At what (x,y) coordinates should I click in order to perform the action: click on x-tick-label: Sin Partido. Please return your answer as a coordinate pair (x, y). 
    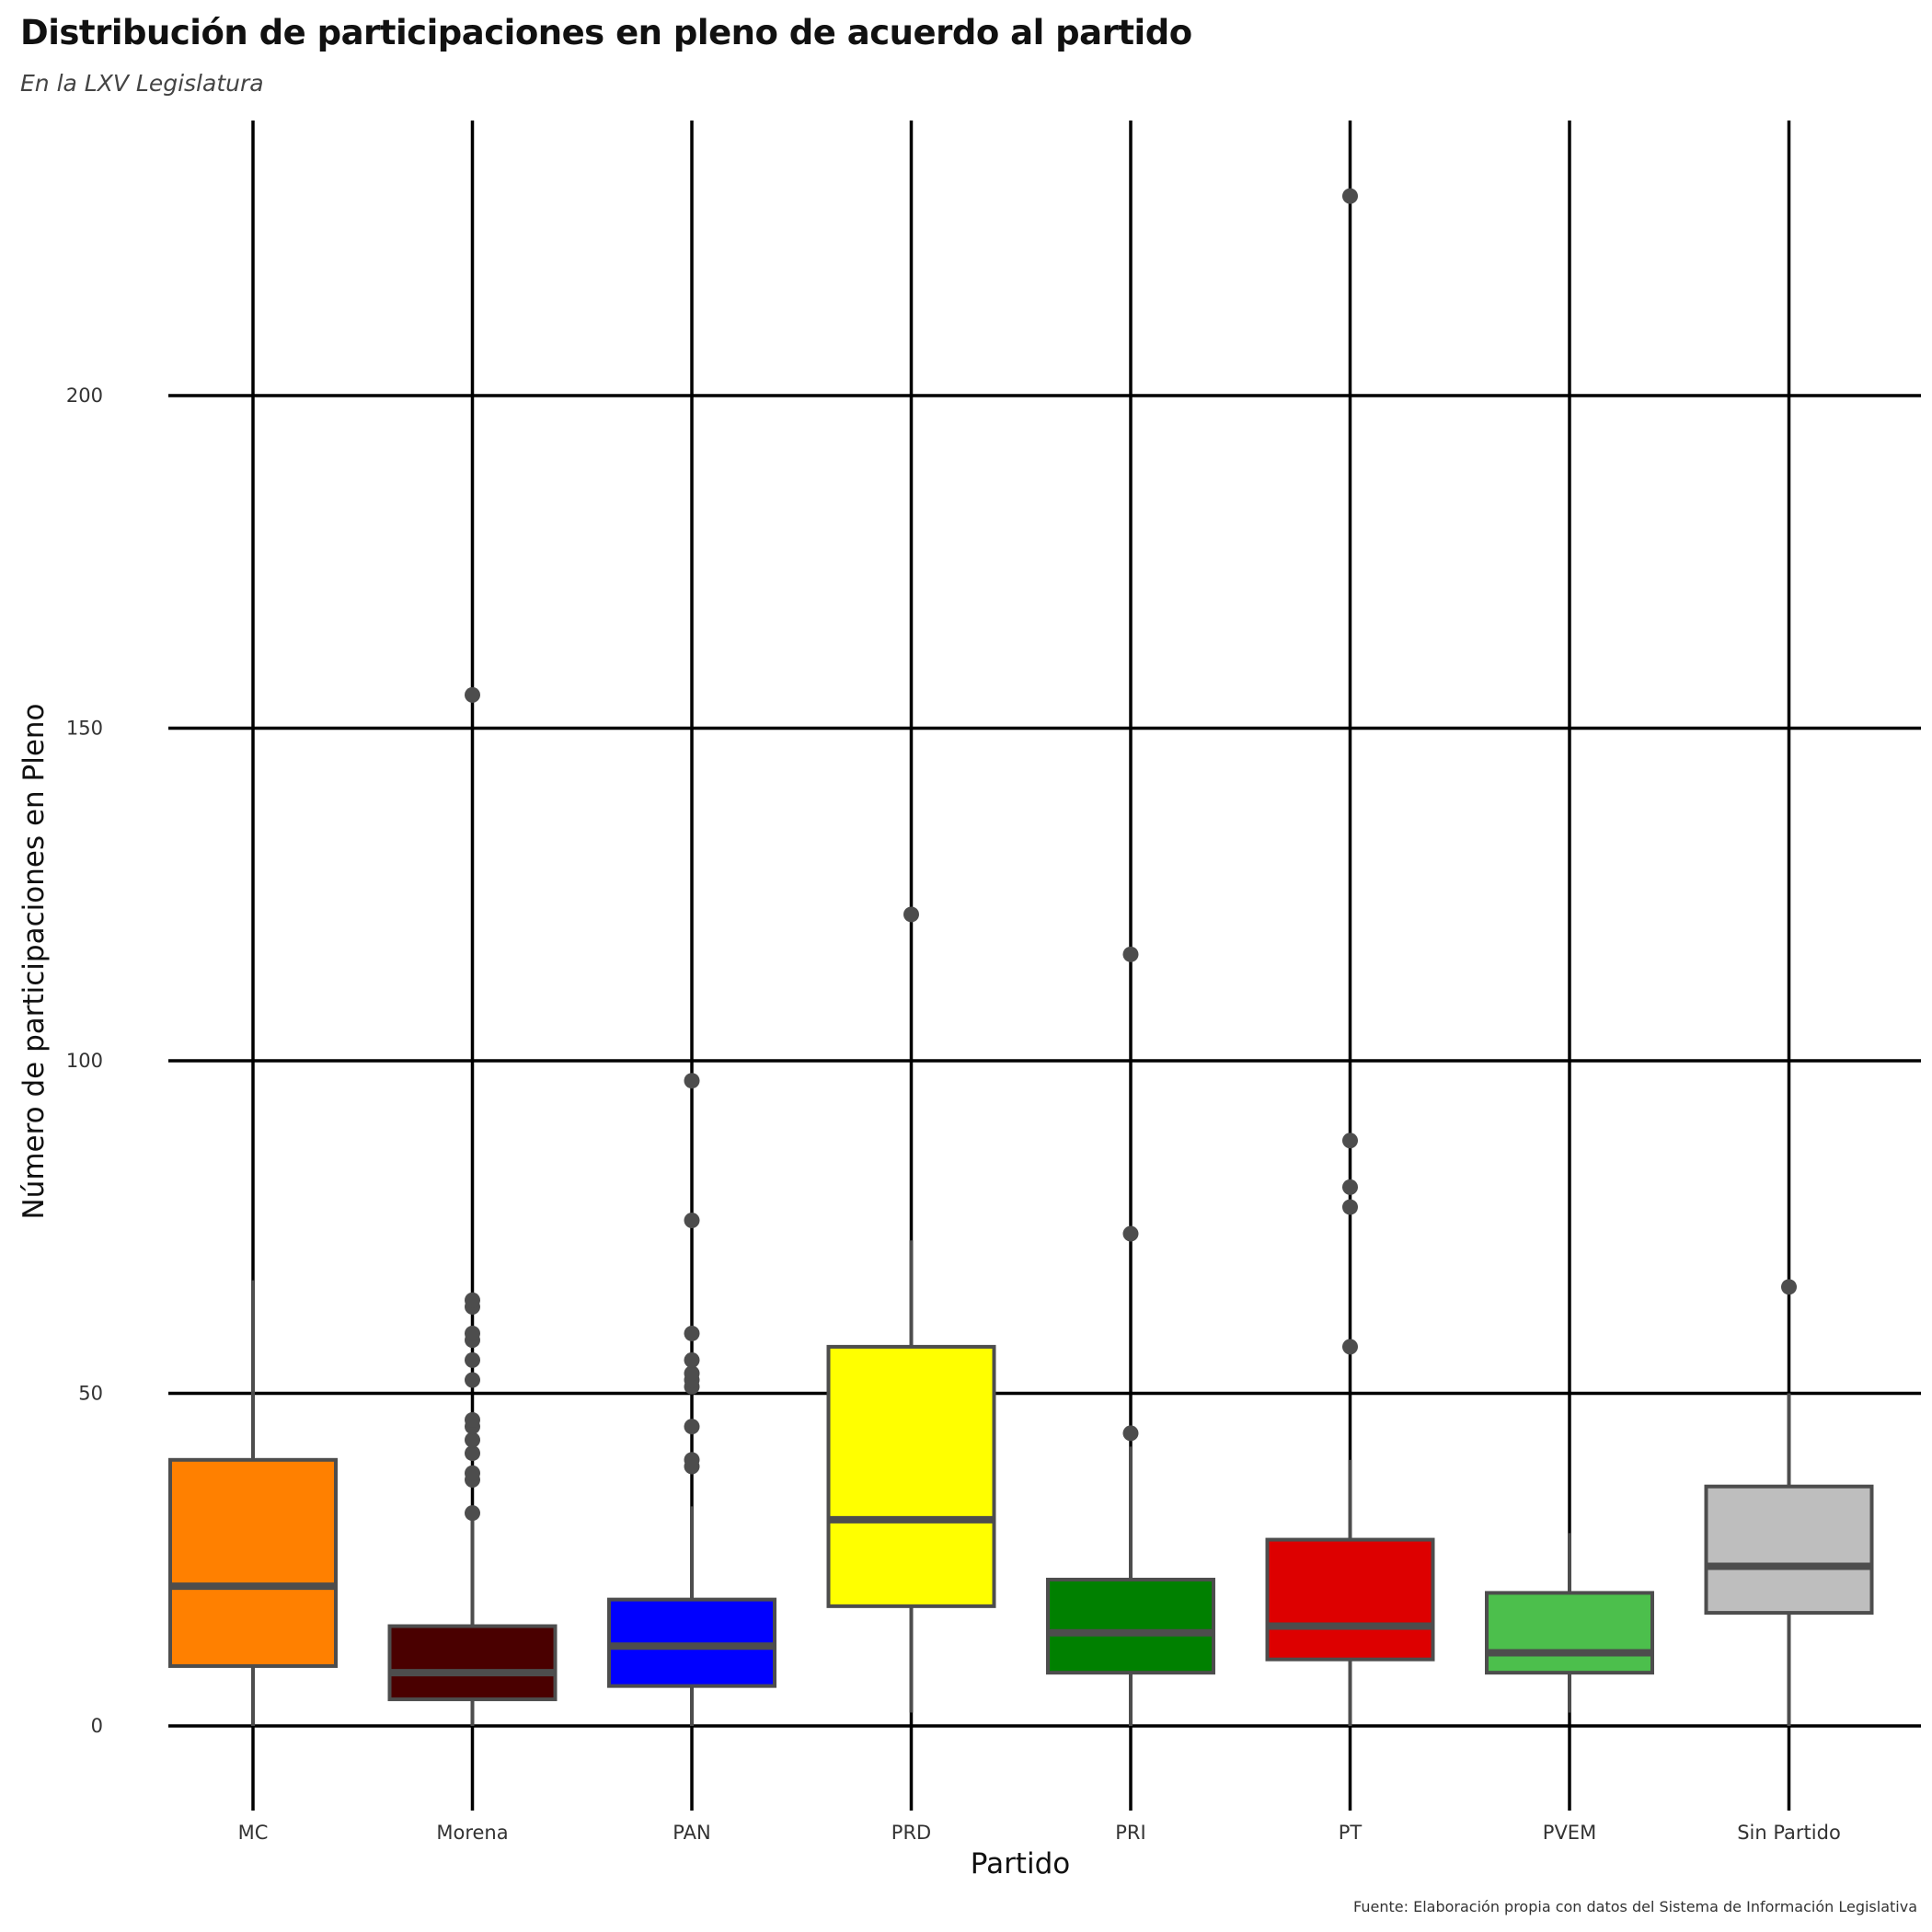
    Looking at the image, I should click on (1789, 1833).